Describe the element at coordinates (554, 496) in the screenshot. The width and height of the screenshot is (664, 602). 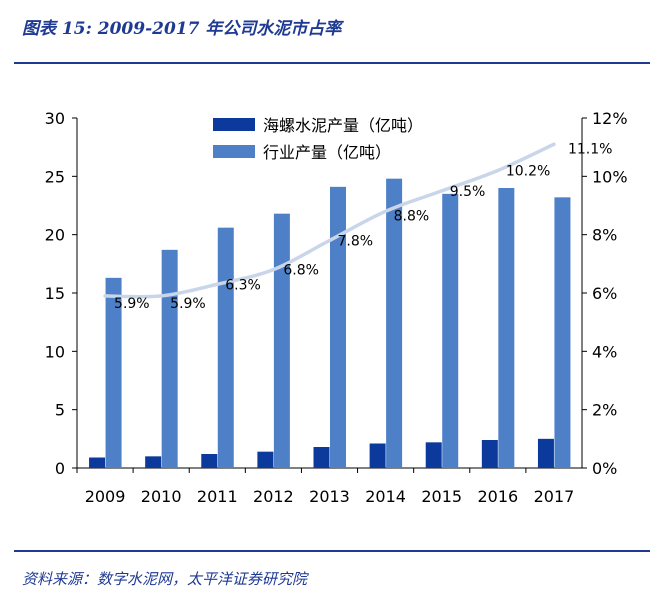
I see `x-tick-label: 2017` at that location.